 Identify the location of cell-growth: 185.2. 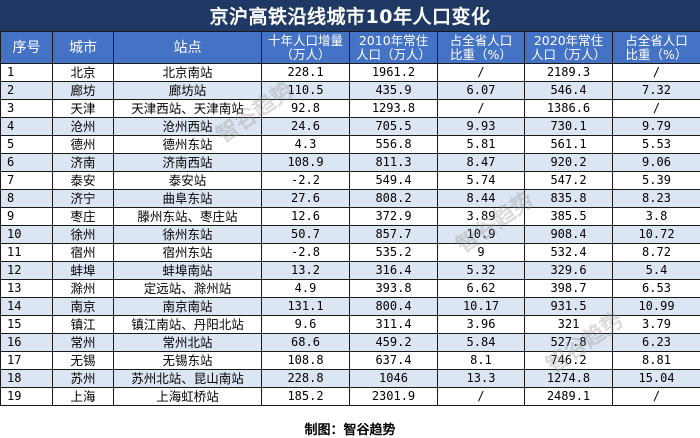
(305, 396).